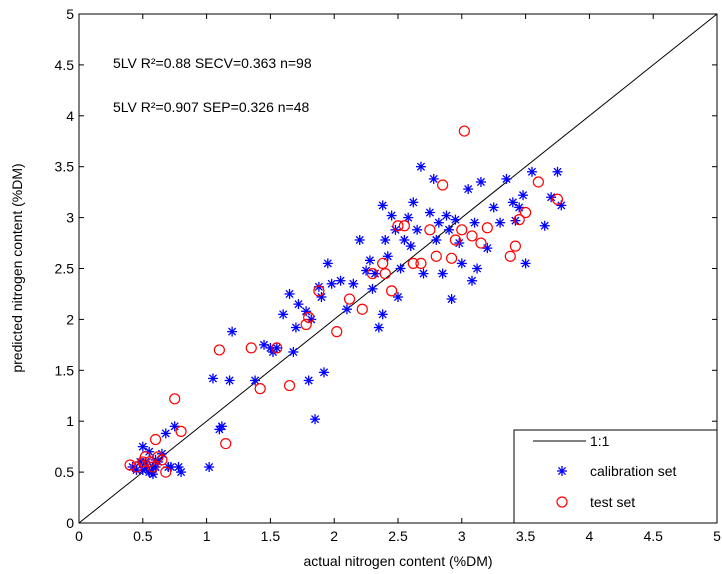  I want to click on x-axis-label: actual nitrogen content (%DM), so click(397, 561).